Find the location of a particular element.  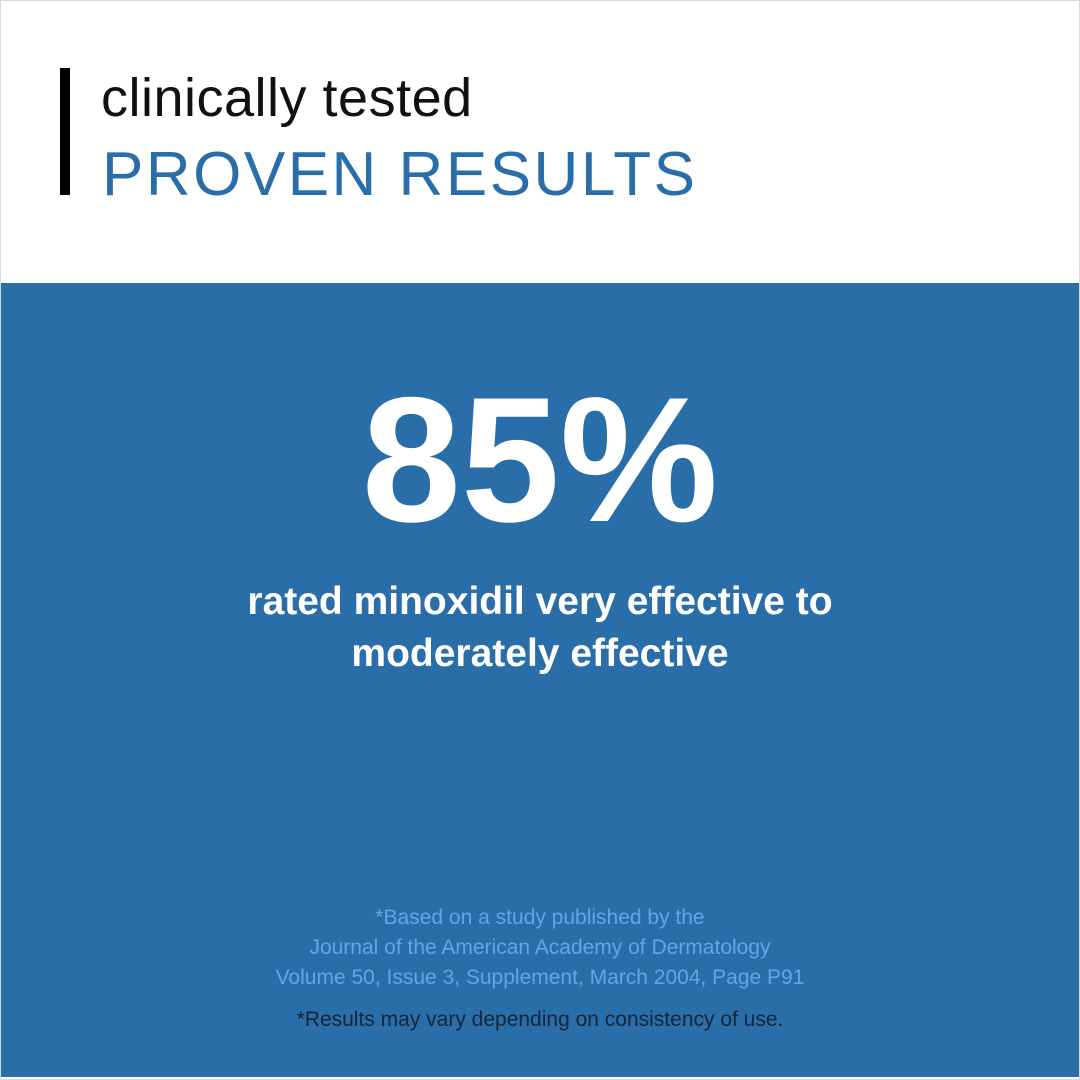

accent-bar is located at coordinates (65, 131).